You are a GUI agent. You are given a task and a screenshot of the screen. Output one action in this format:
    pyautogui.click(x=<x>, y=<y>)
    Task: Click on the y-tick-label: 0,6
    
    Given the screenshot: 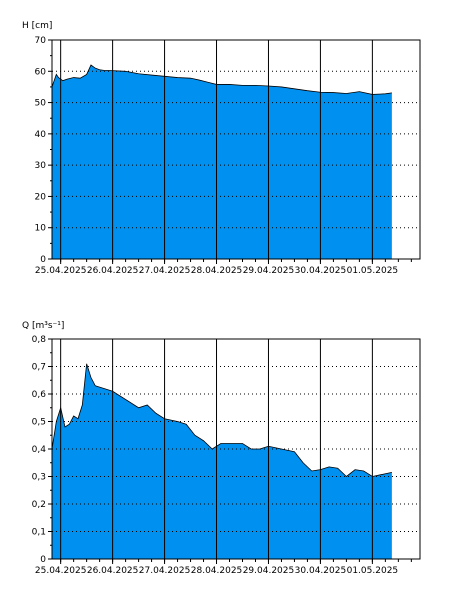 What is the action you would take?
    pyautogui.click(x=39, y=395)
    